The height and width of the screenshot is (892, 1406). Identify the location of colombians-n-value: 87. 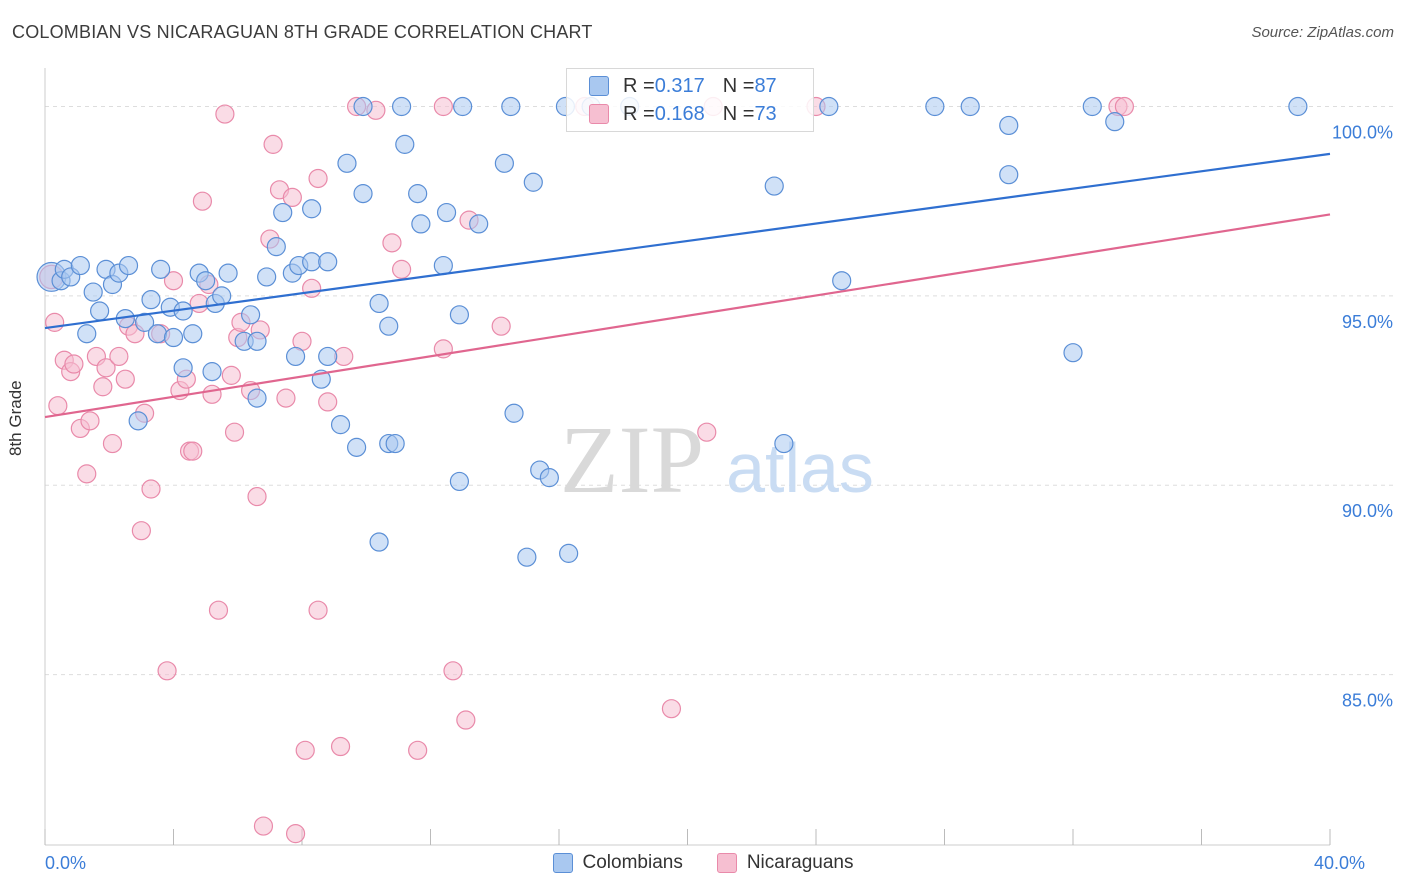
(765, 85).